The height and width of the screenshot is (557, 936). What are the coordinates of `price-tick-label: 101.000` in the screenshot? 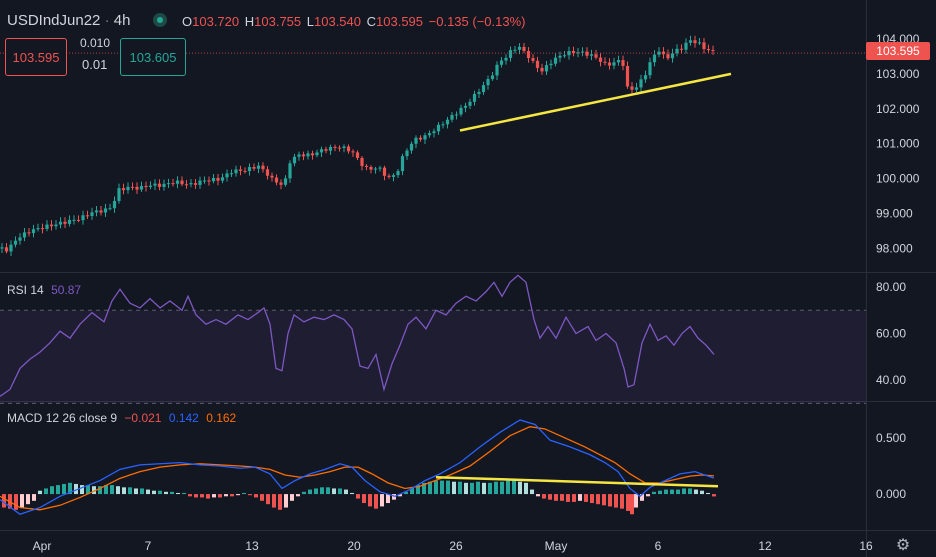 It's located at (898, 144).